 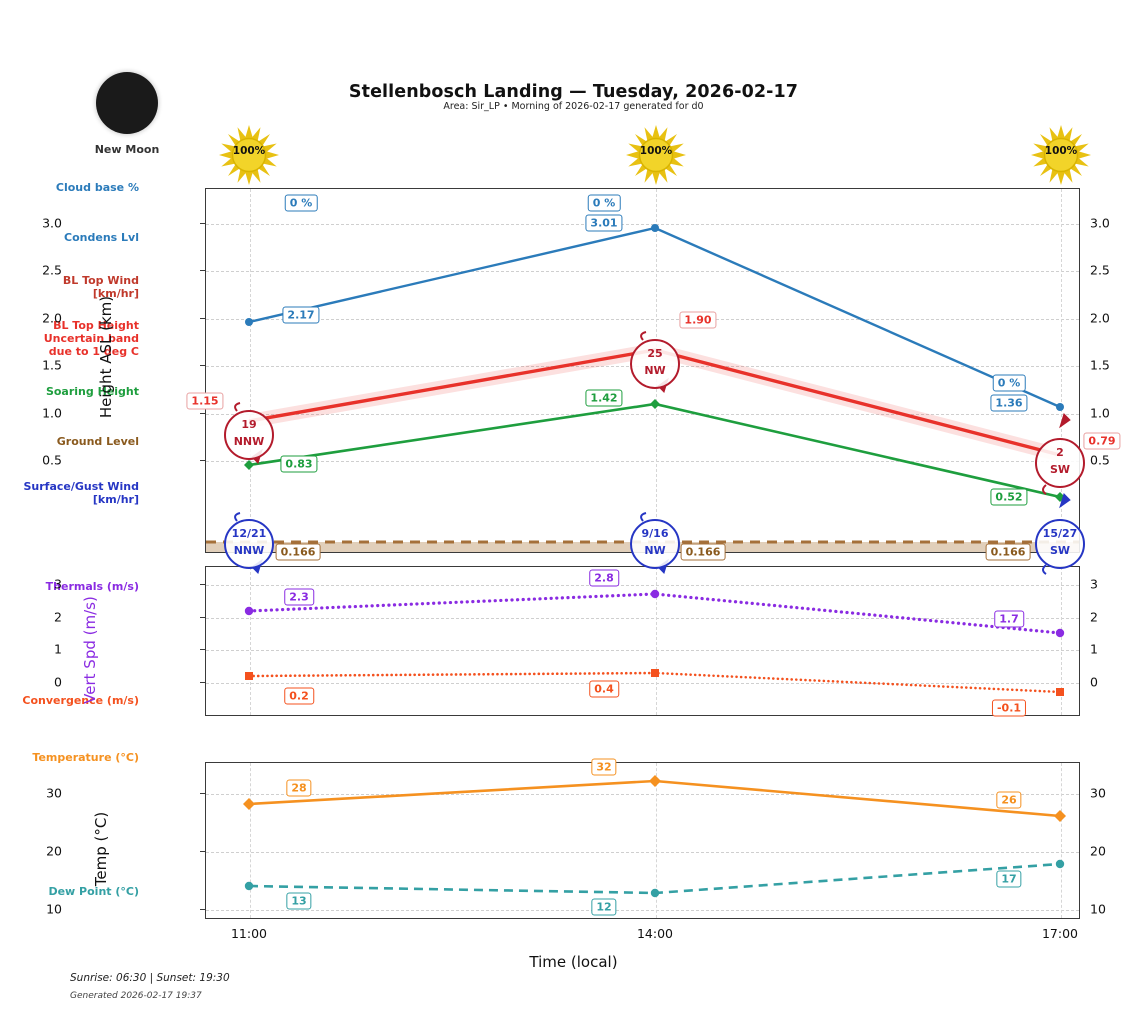 I want to click on main-ytick-r2: 1.5, so click(x=1100, y=365).